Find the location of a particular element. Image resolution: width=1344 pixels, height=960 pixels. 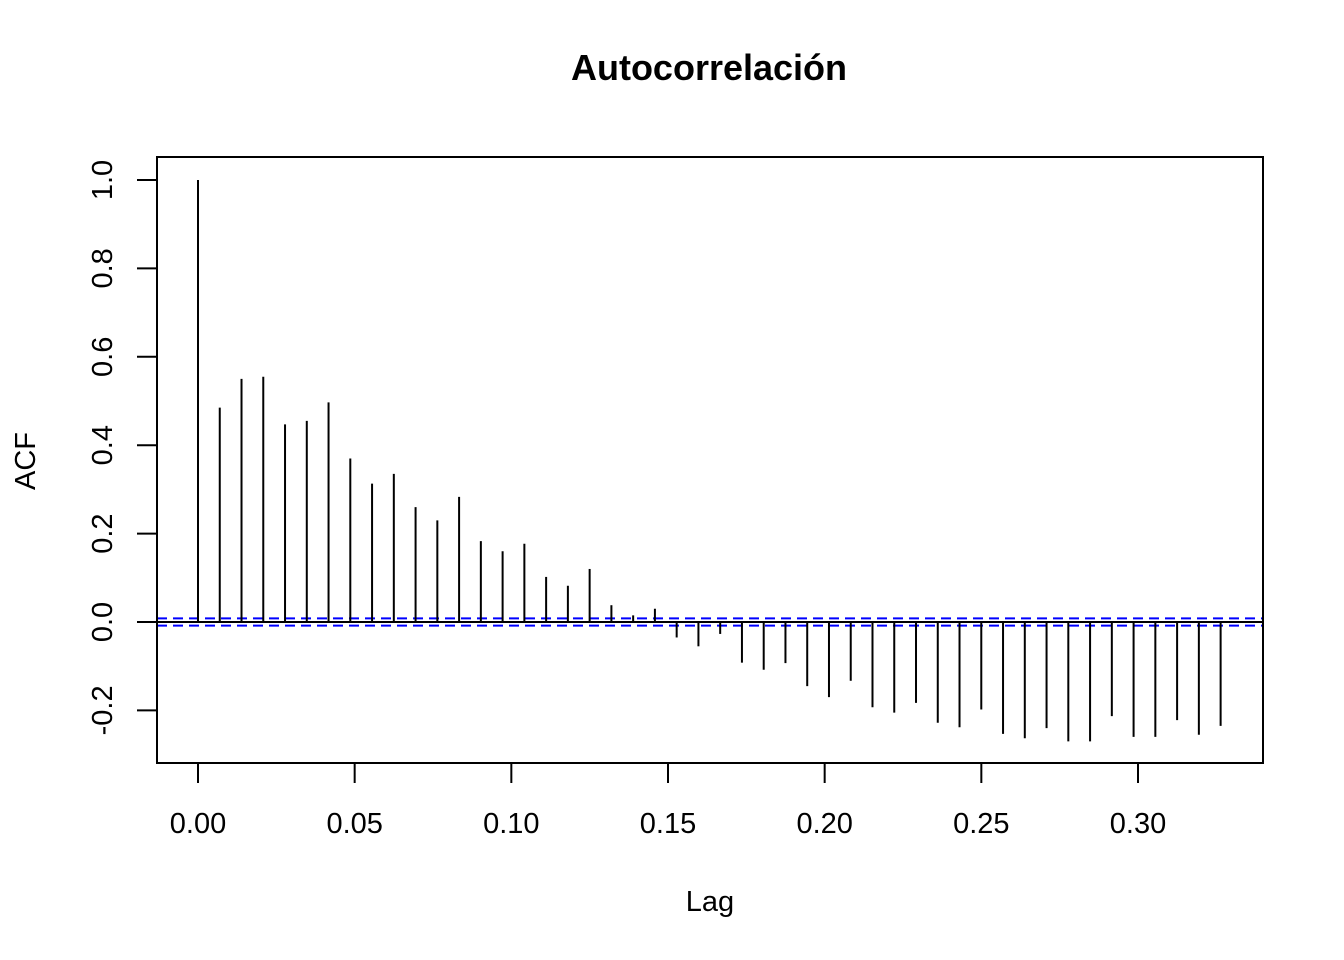

x-tick-label: 0.20 is located at coordinates (824, 824).